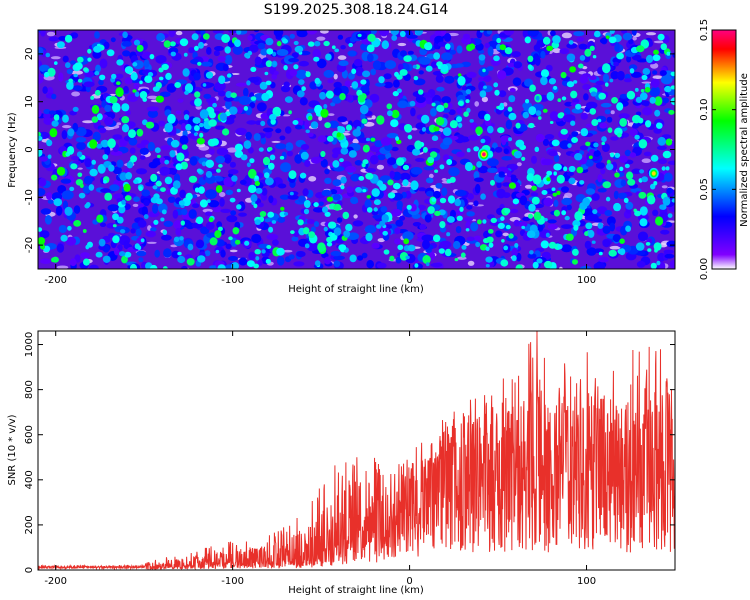  I want to click on colorbar-tick-label: 0.15, so click(704, 30).